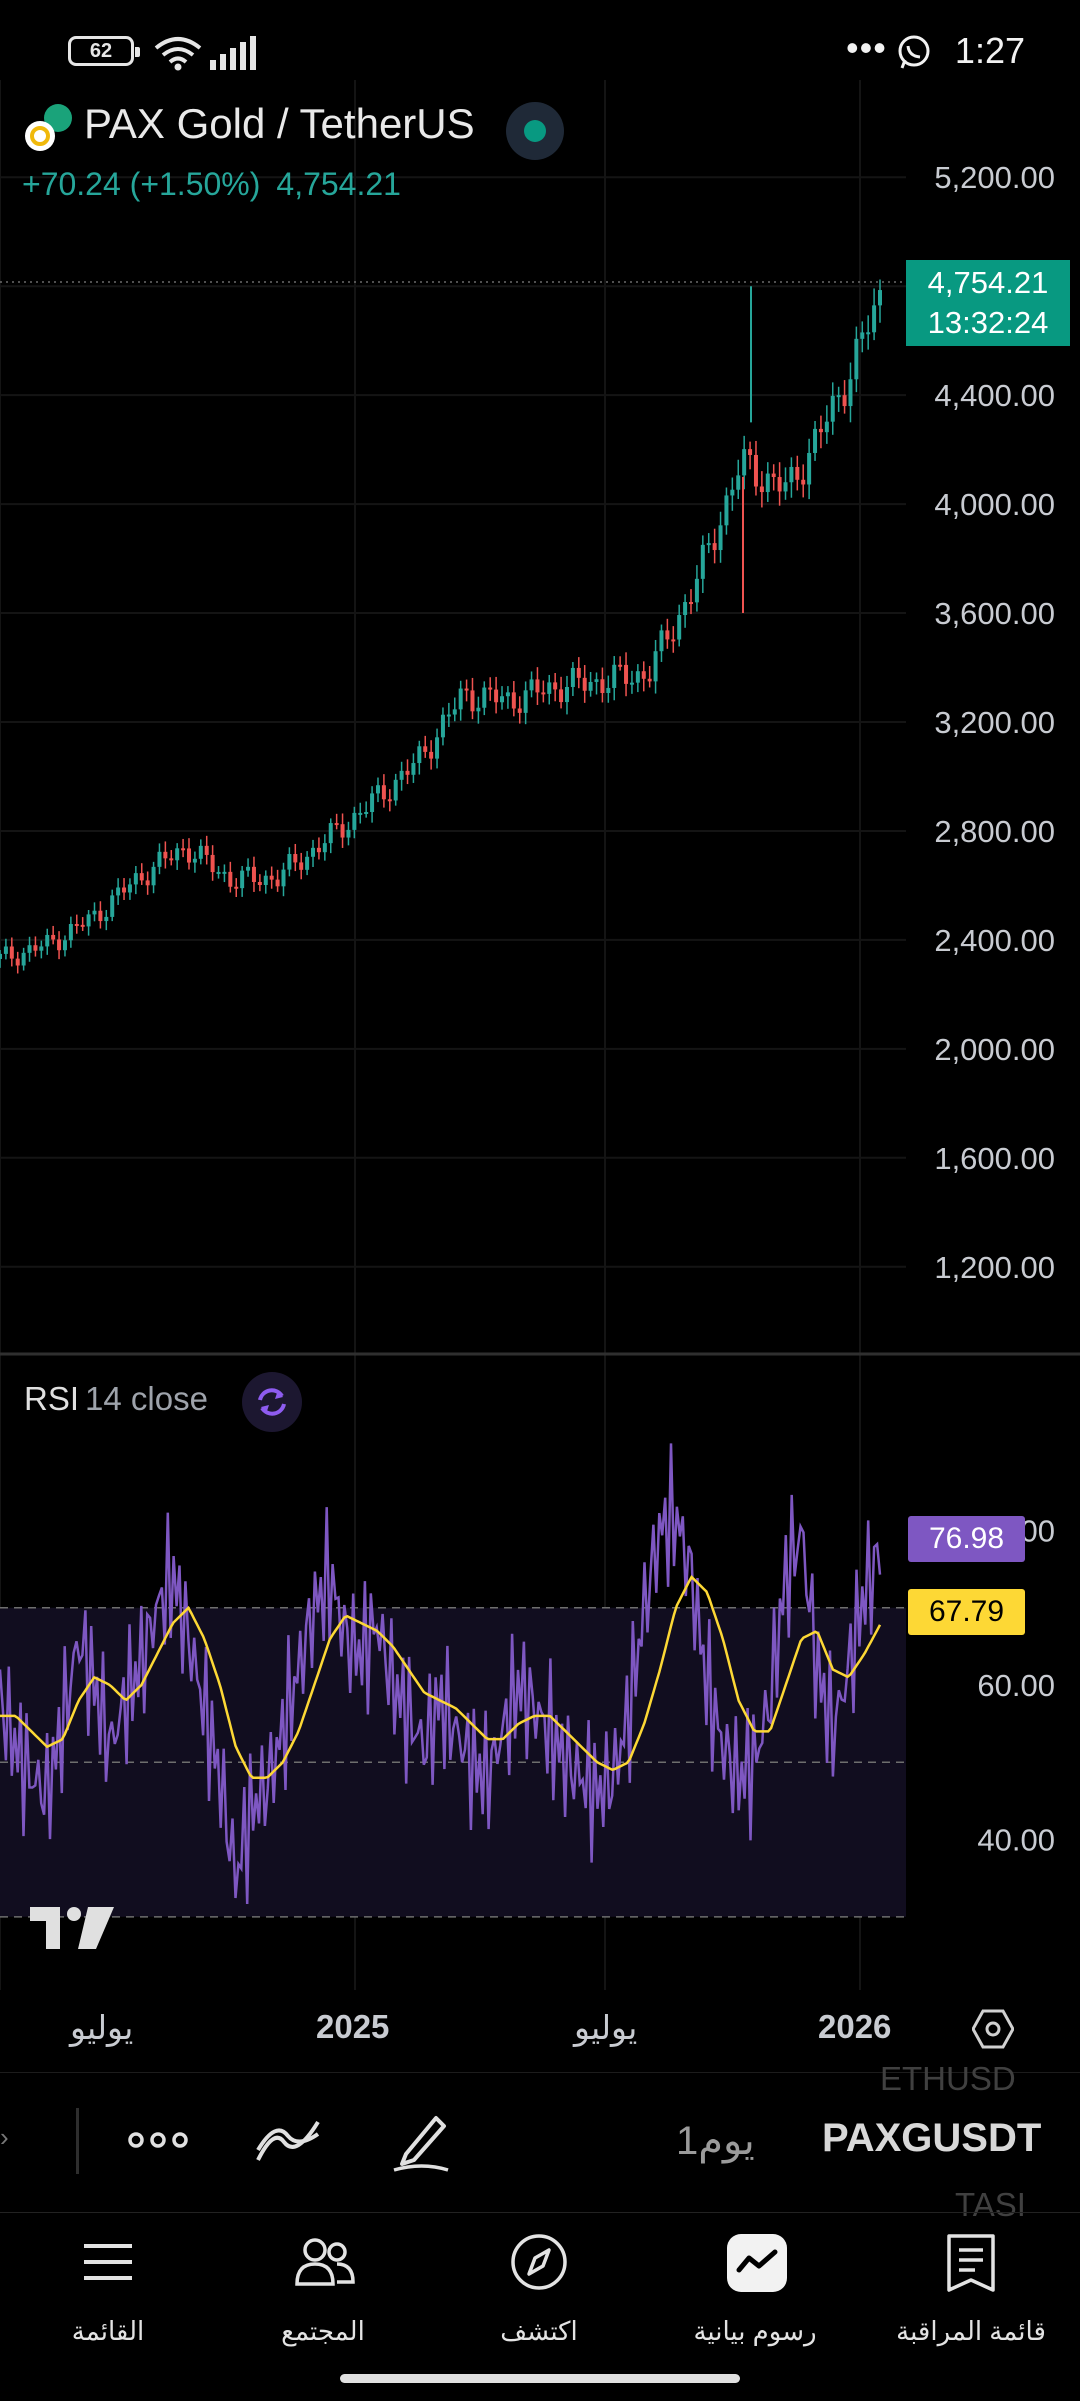  I want to click on nav-explore: اكتشف, so click(539, 2285).